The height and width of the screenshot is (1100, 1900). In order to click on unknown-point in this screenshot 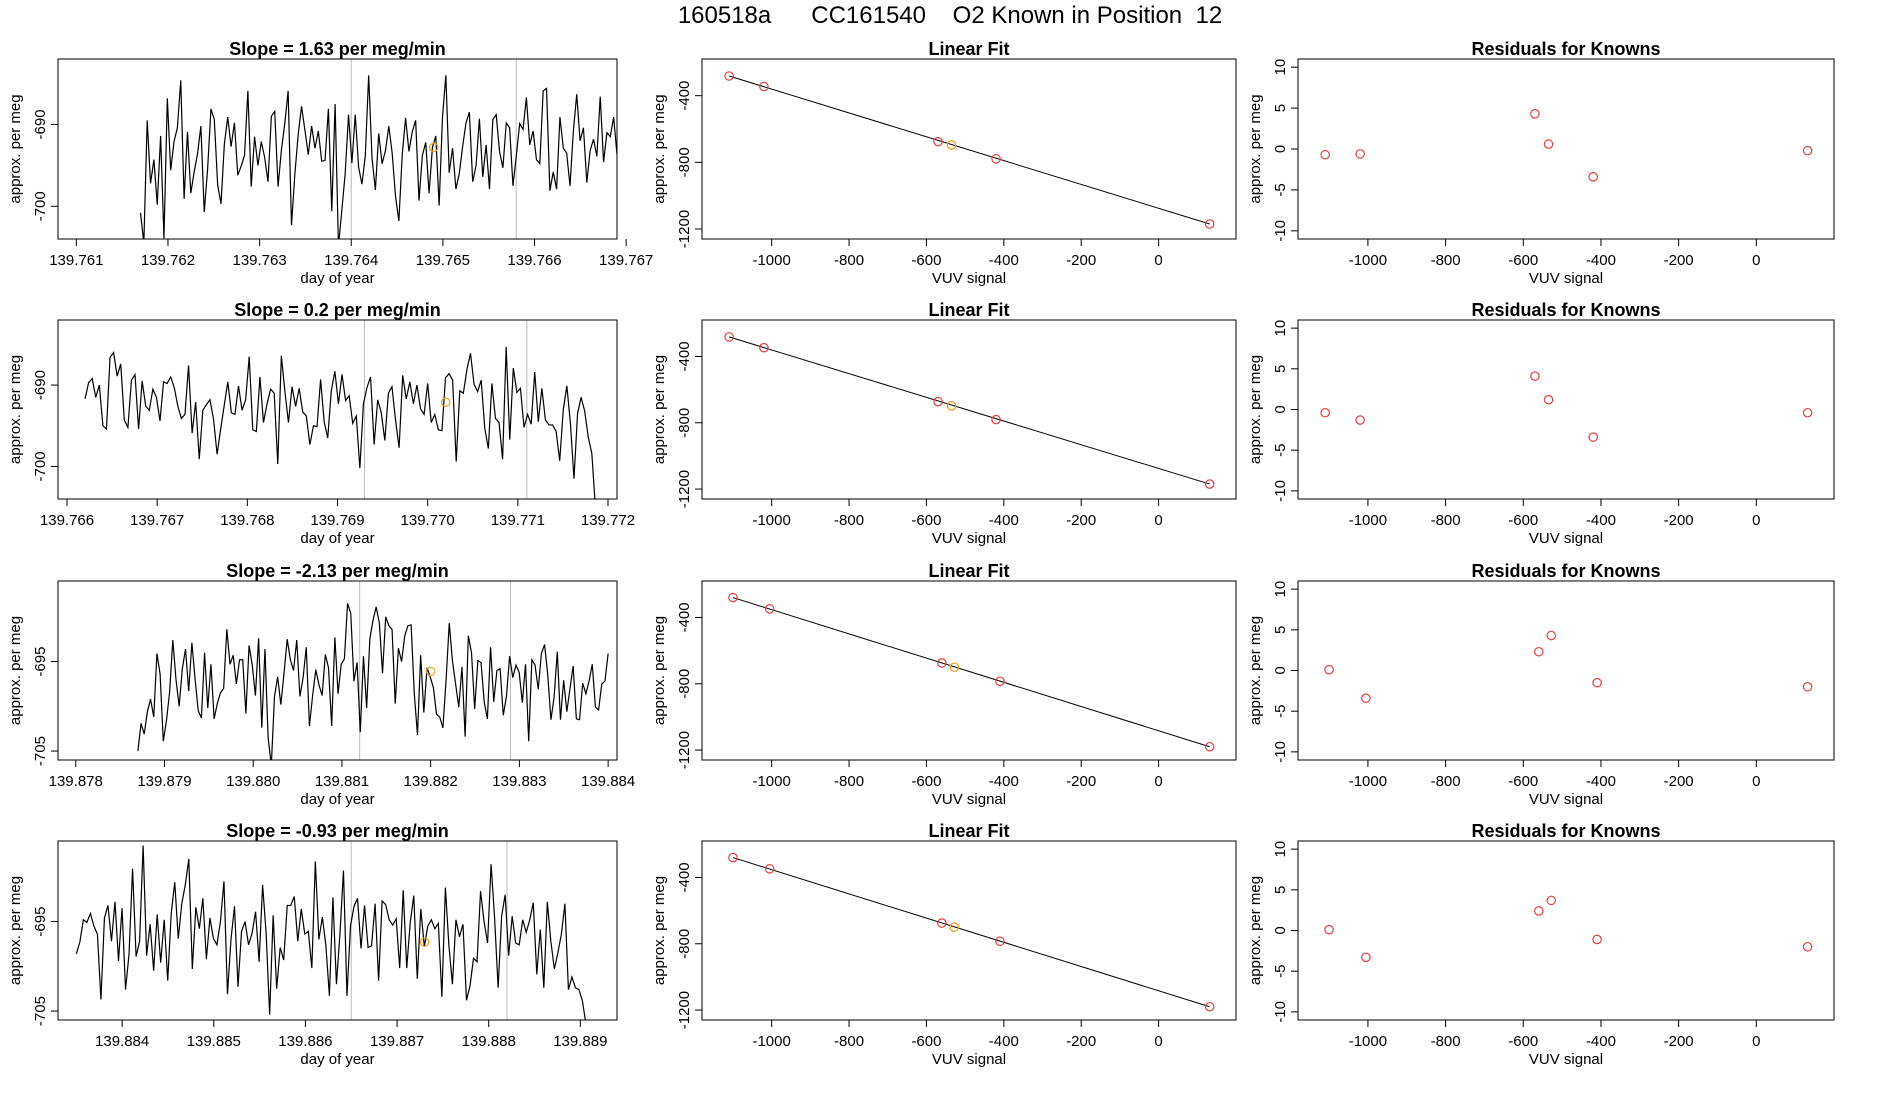, I will do `click(954, 667)`.